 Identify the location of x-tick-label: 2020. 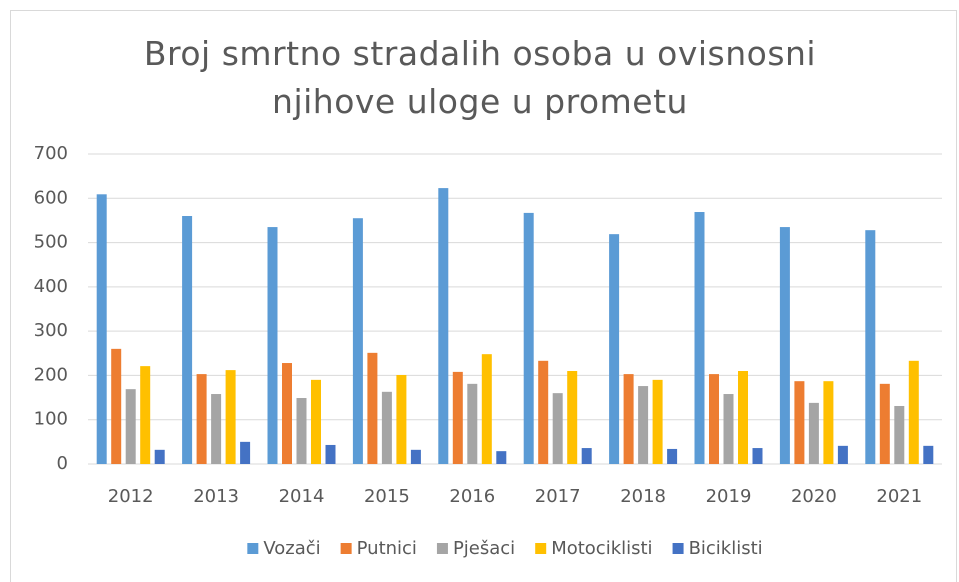
(814, 496).